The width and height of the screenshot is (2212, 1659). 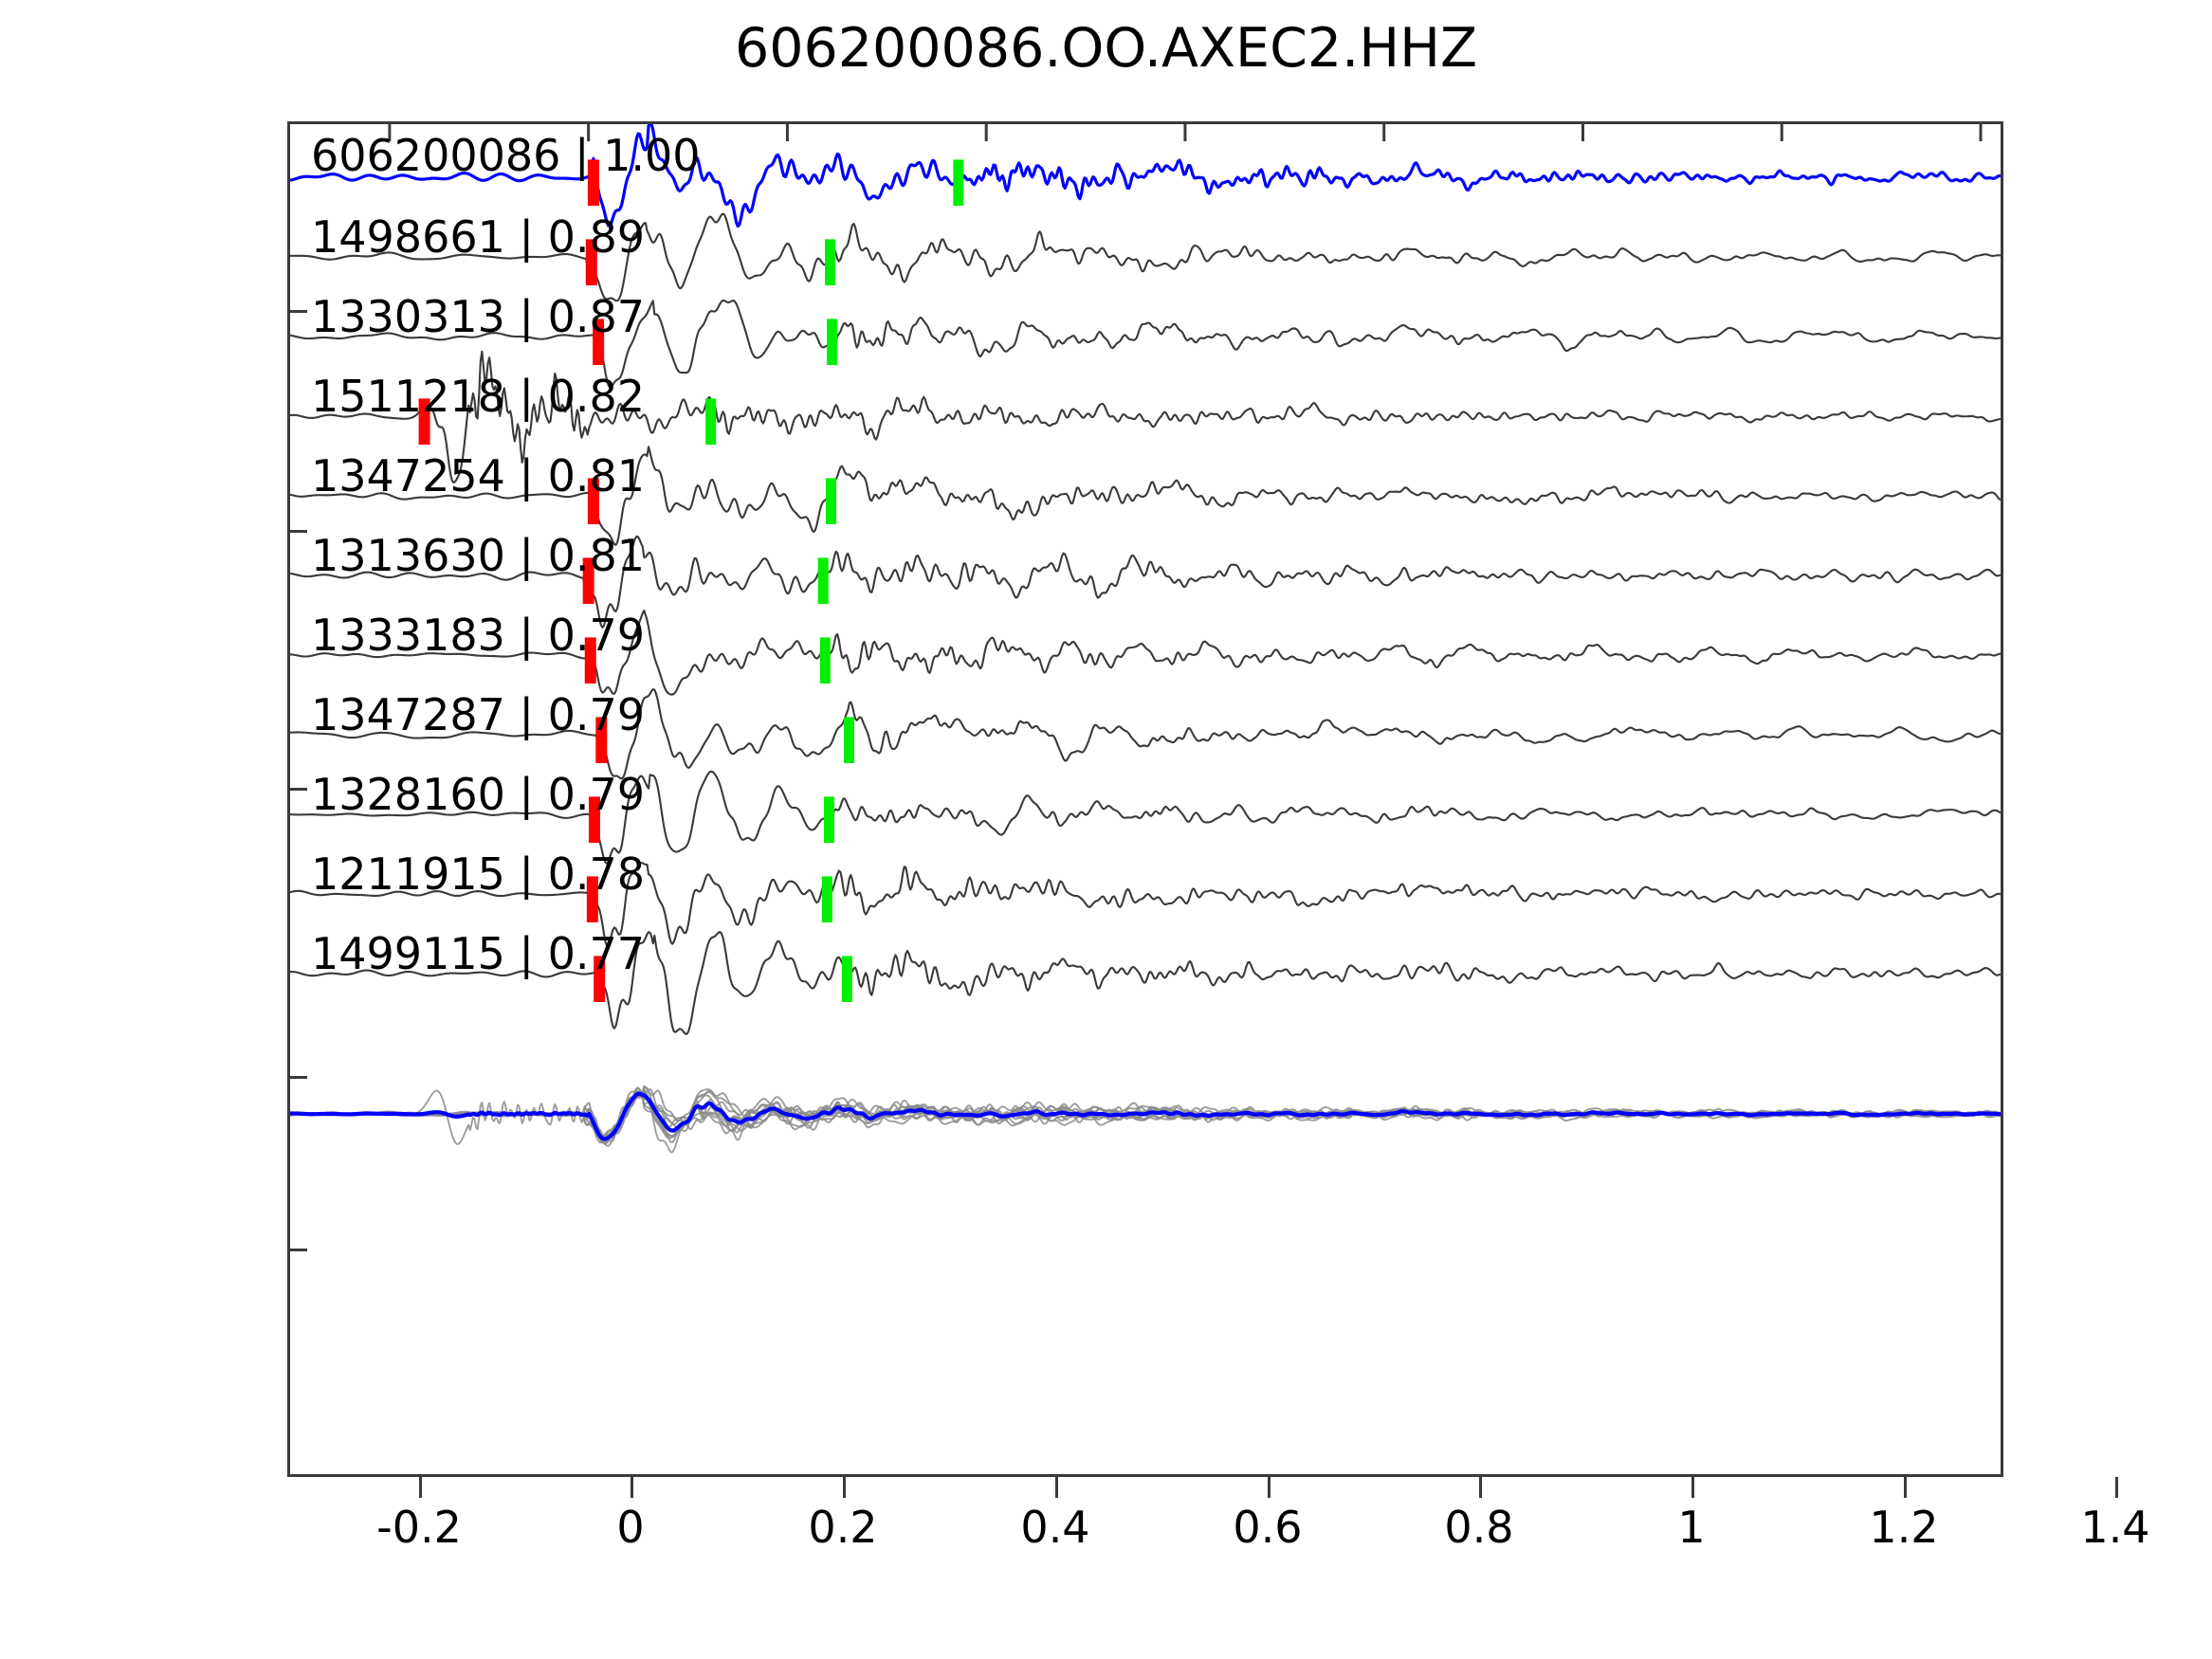 I want to click on x-tick-label: 0, so click(x=630, y=1527).